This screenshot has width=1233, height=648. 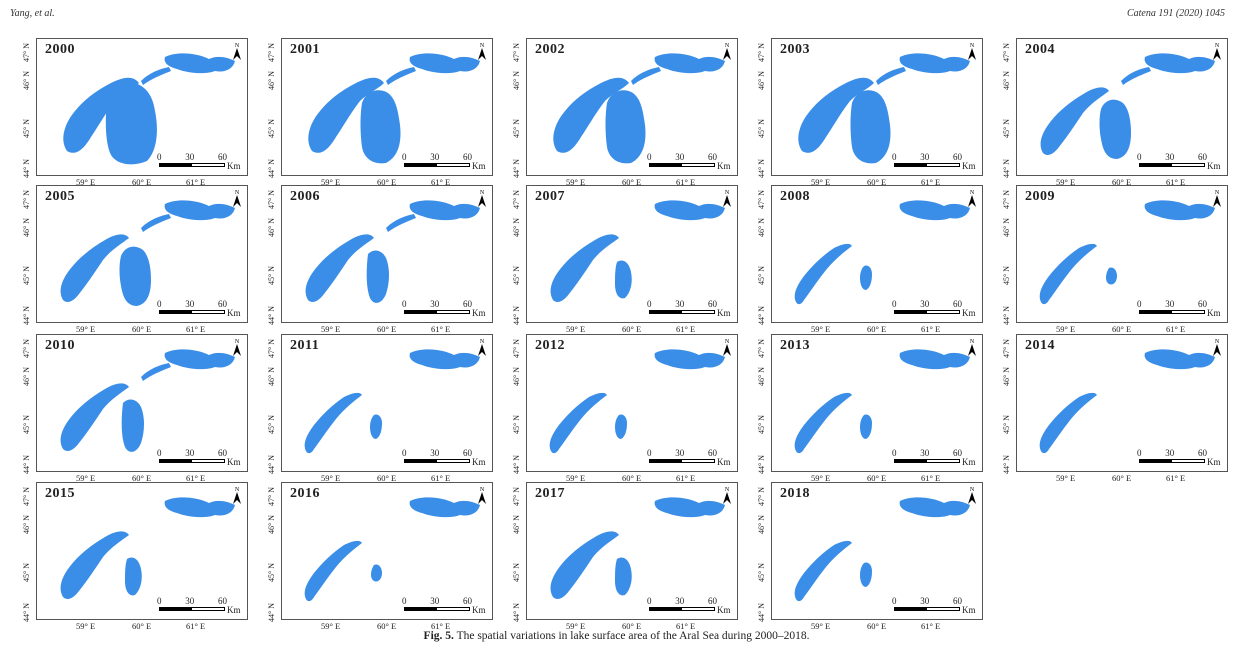 I want to click on panel-year: 2000, so click(x=60, y=49).